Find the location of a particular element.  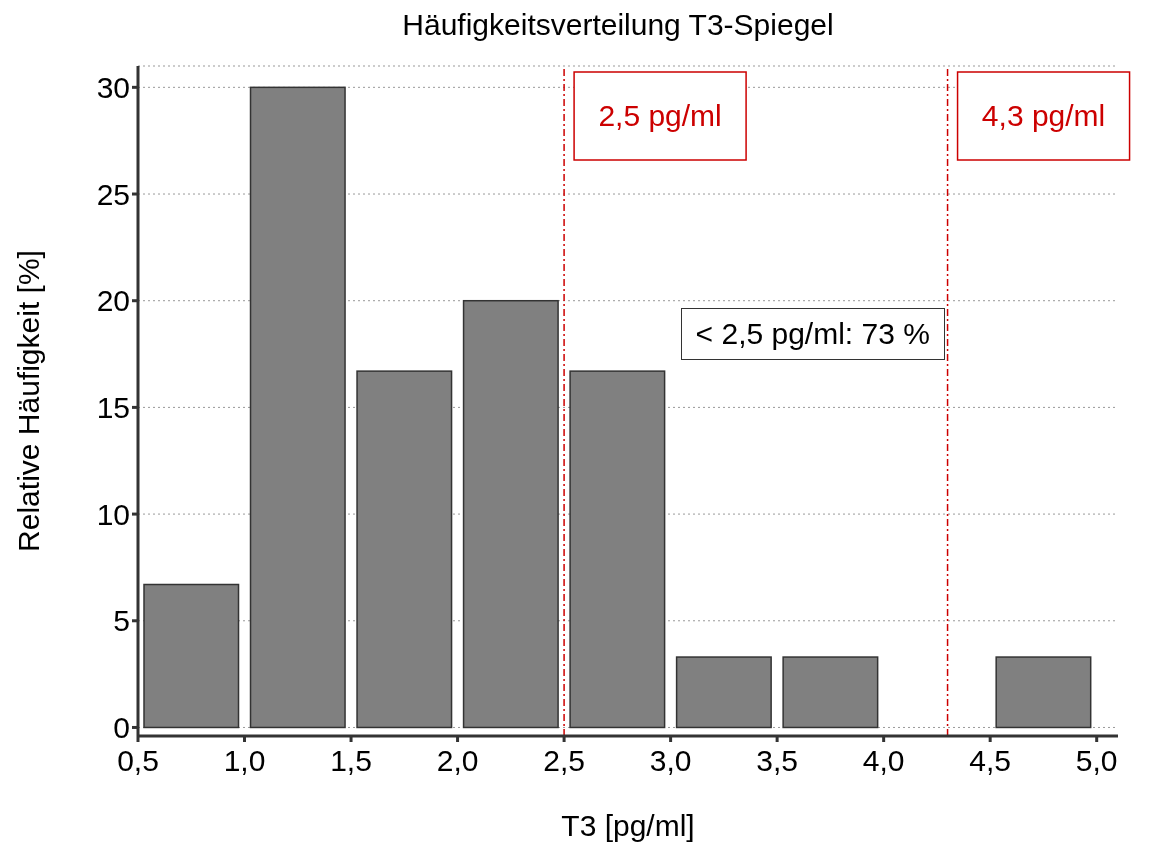

y-axis-title: Relative Häufigkeit [%] is located at coordinates (28, 401).